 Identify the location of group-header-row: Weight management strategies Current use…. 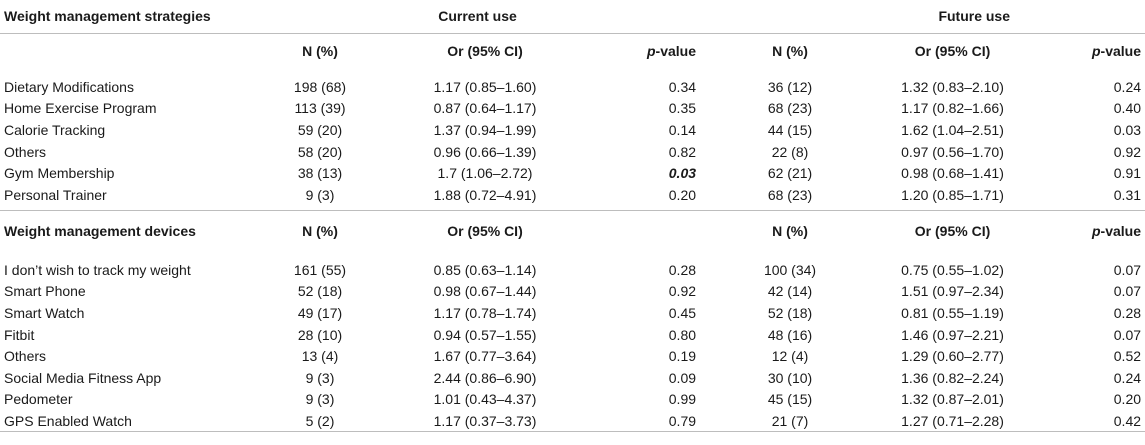
(572, 16).